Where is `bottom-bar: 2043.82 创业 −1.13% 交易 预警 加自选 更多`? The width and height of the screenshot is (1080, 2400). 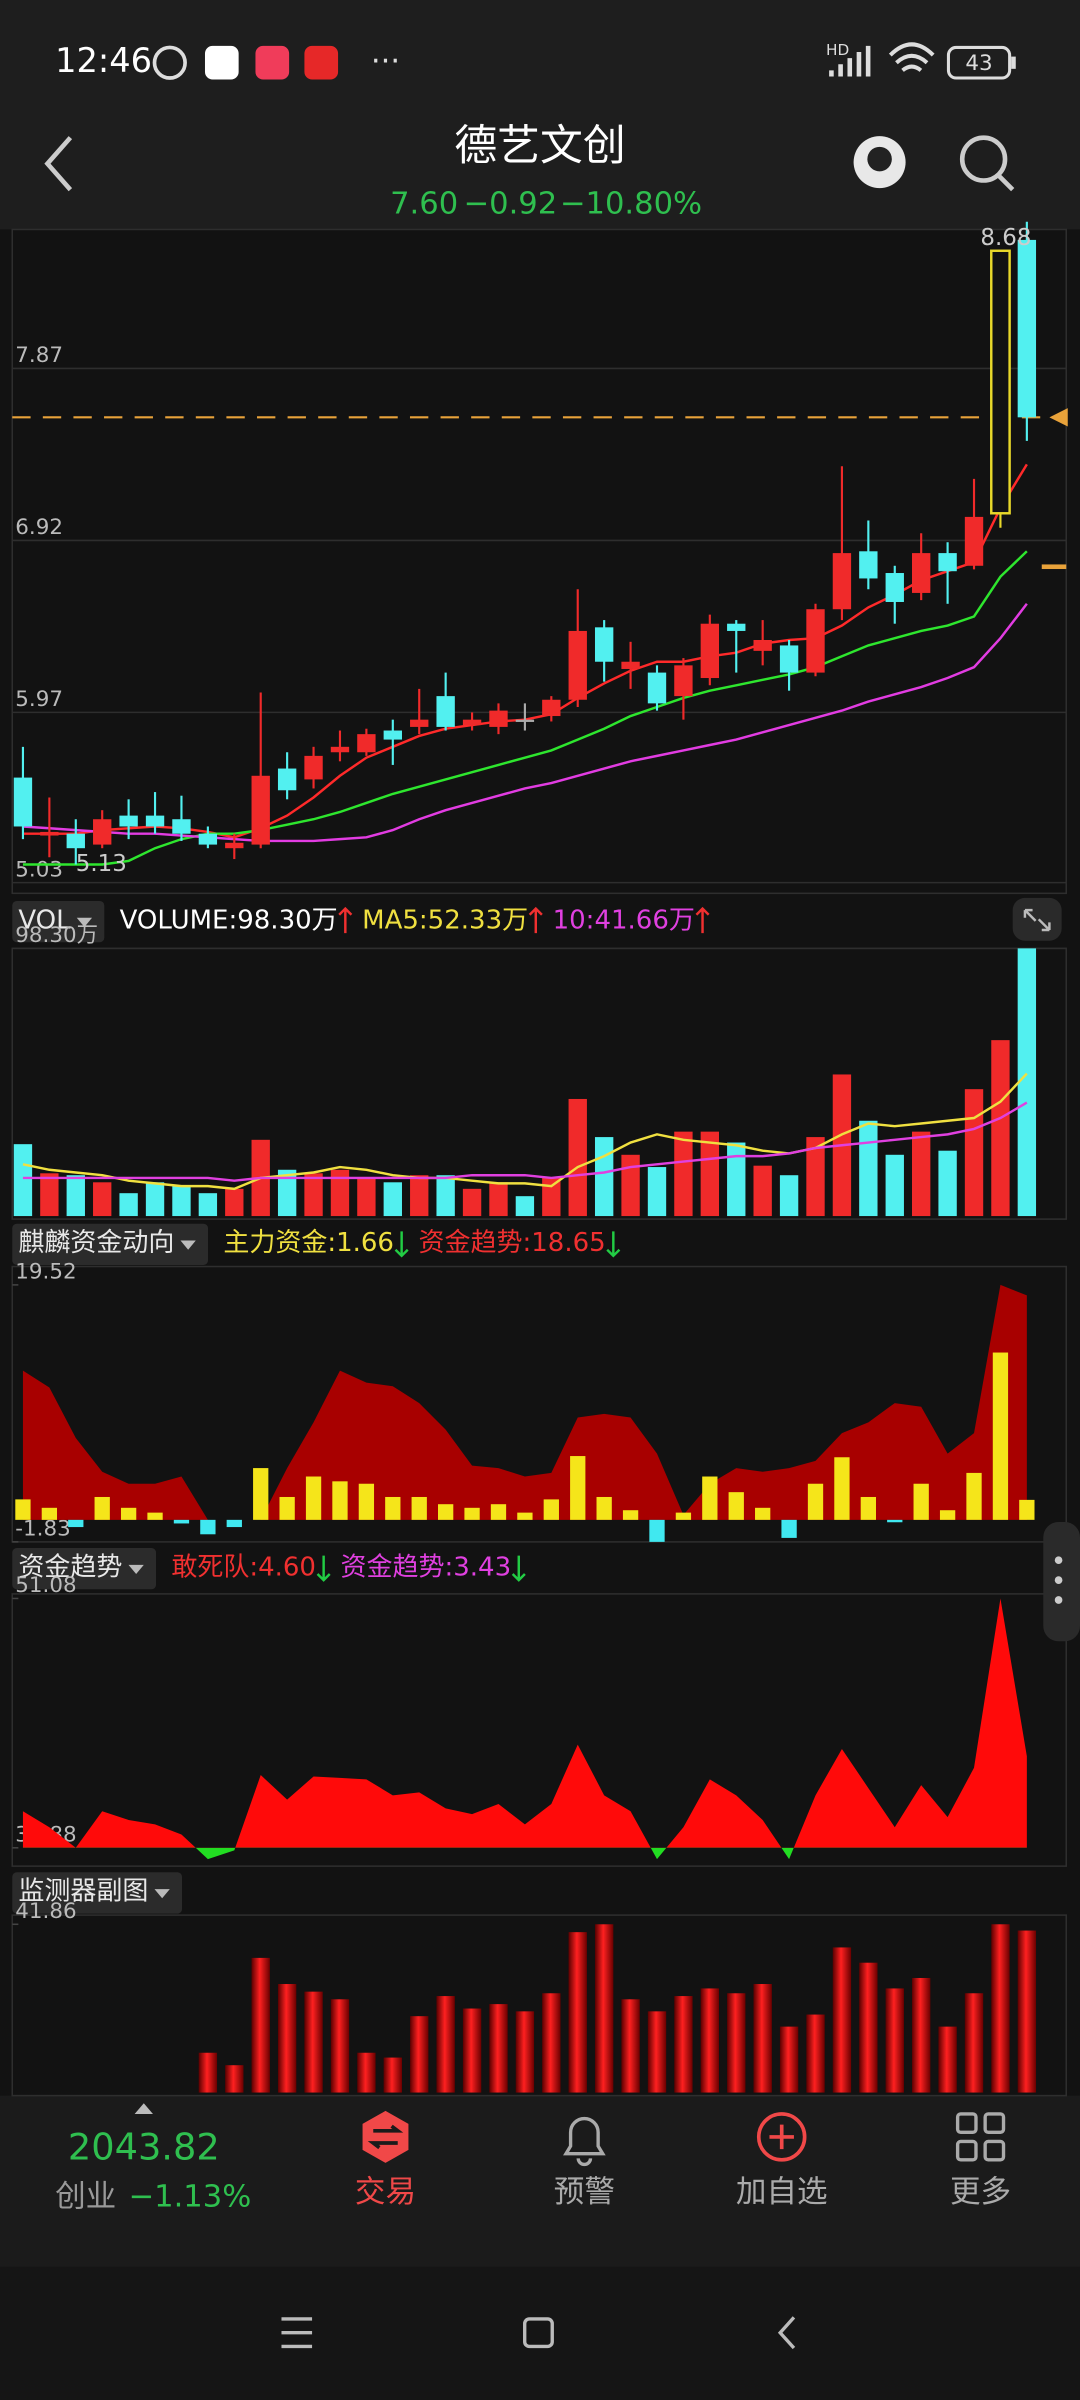
bottom-bar: 2043.82 创业 −1.13% 交易 预警 加自选 更多 is located at coordinates (533, 2159).